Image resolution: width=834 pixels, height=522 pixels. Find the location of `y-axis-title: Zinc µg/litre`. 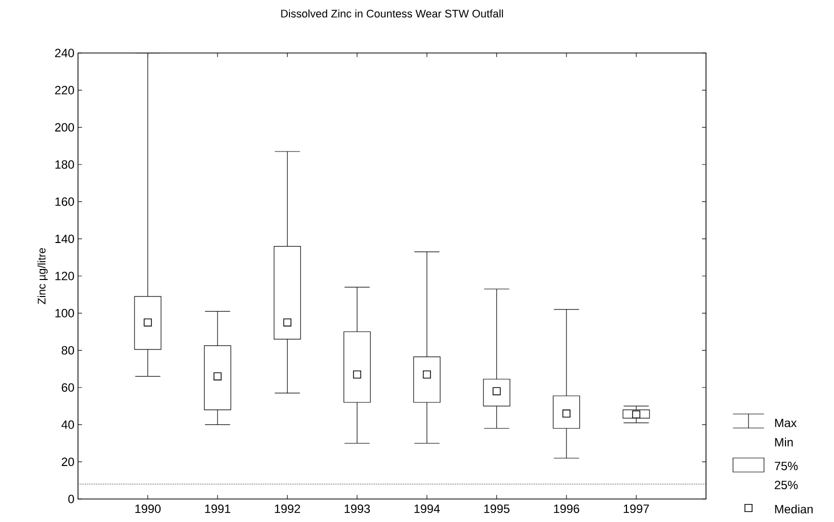

y-axis-title: Zinc µg/litre is located at coordinates (42, 276).